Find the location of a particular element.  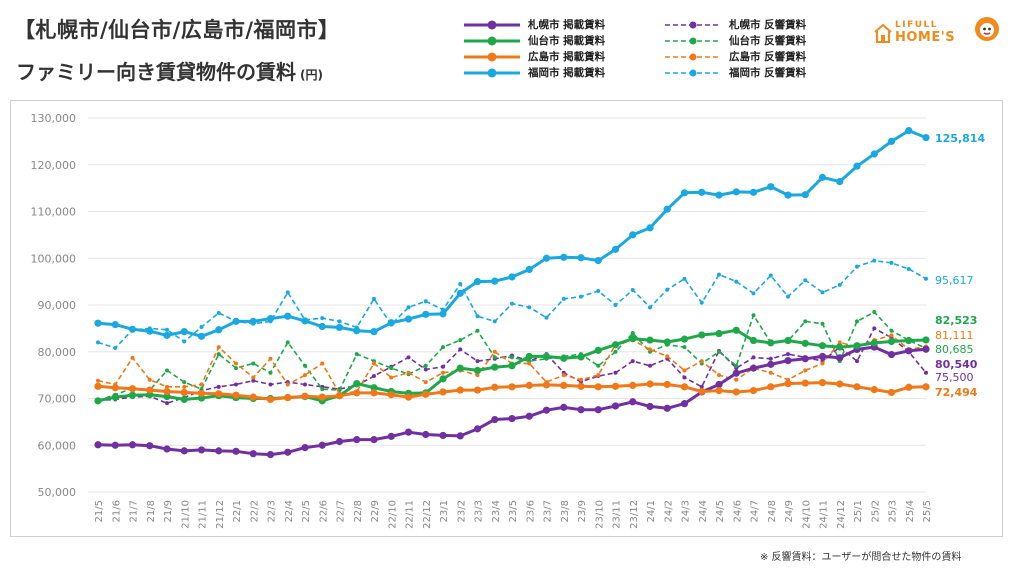

x-tick-label: 23/8 is located at coordinates (565, 511).